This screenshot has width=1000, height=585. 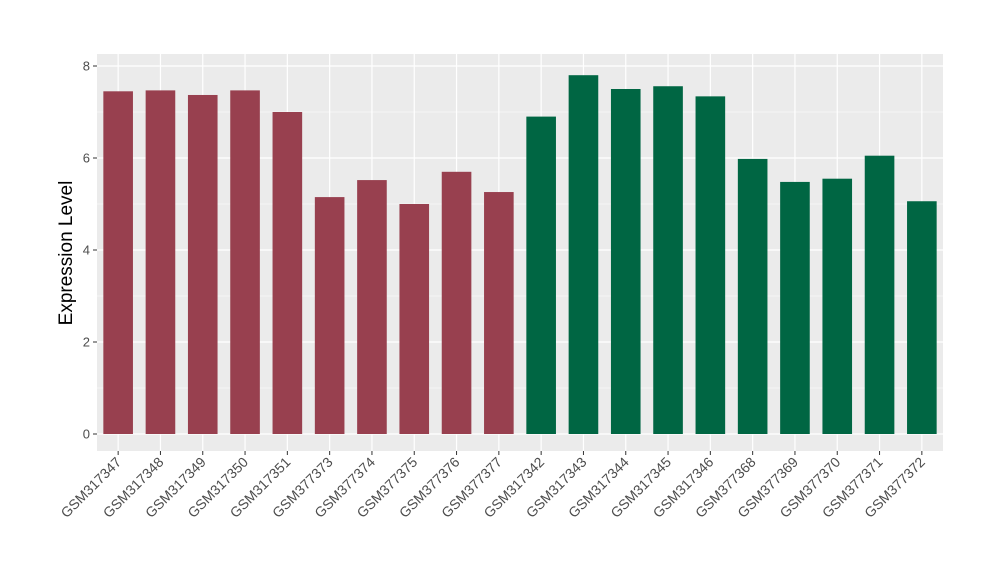 What do you see at coordinates (86, 250) in the screenshot?
I see `y-tick-label: 4` at bounding box center [86, 250].